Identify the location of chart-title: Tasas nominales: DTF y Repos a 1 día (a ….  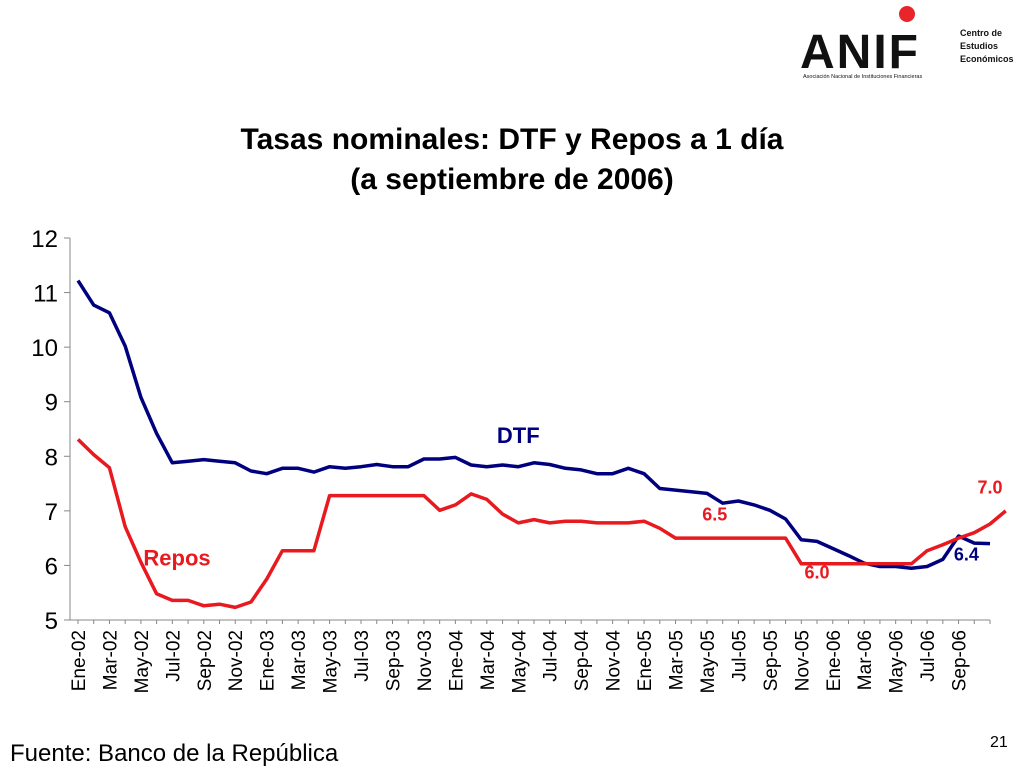
(512, 160).